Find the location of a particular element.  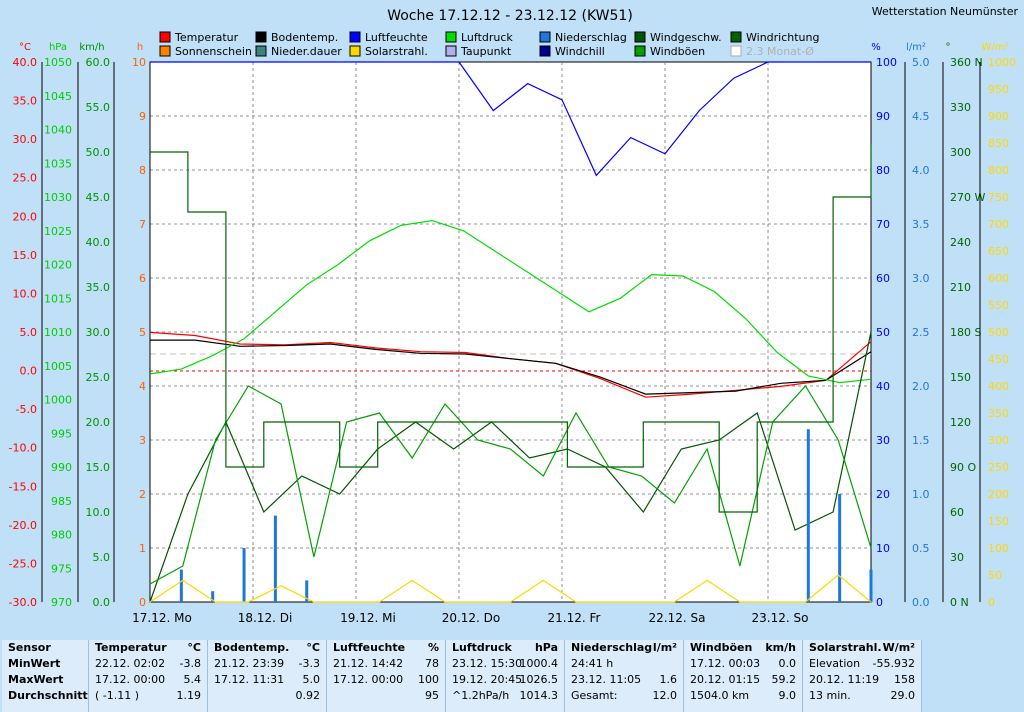

series-solarstrahl is located at coordinates (510, 588).